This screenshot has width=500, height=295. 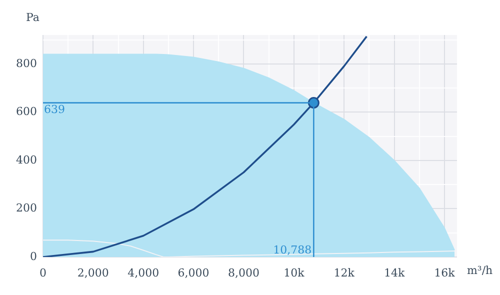 What do you see at coordinates (26, 159) in the screenshot?
I see `y-tick-label: 400` at bounding box center [26, 159].